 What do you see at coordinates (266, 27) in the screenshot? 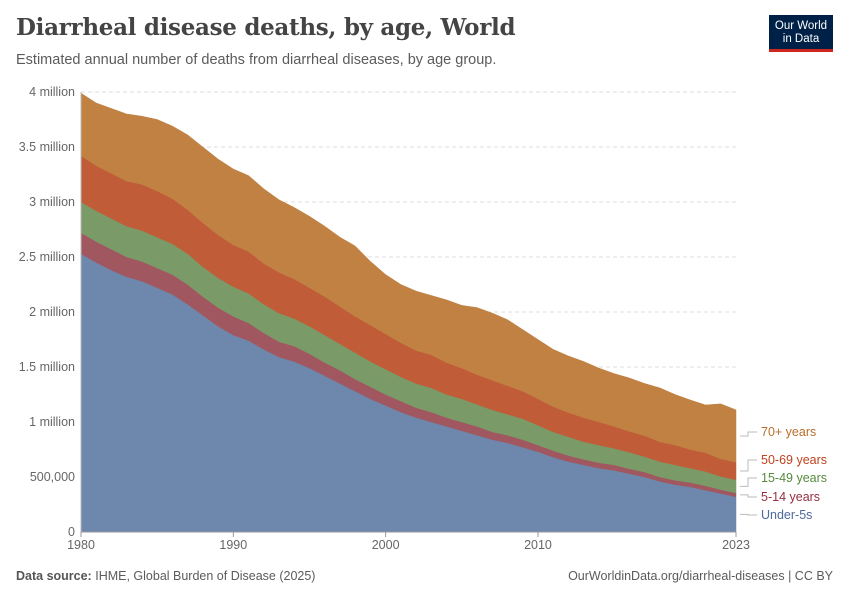
I see `chart-title: Diarrheal disease deaths, by age, World` at bounding box center [266, 27].